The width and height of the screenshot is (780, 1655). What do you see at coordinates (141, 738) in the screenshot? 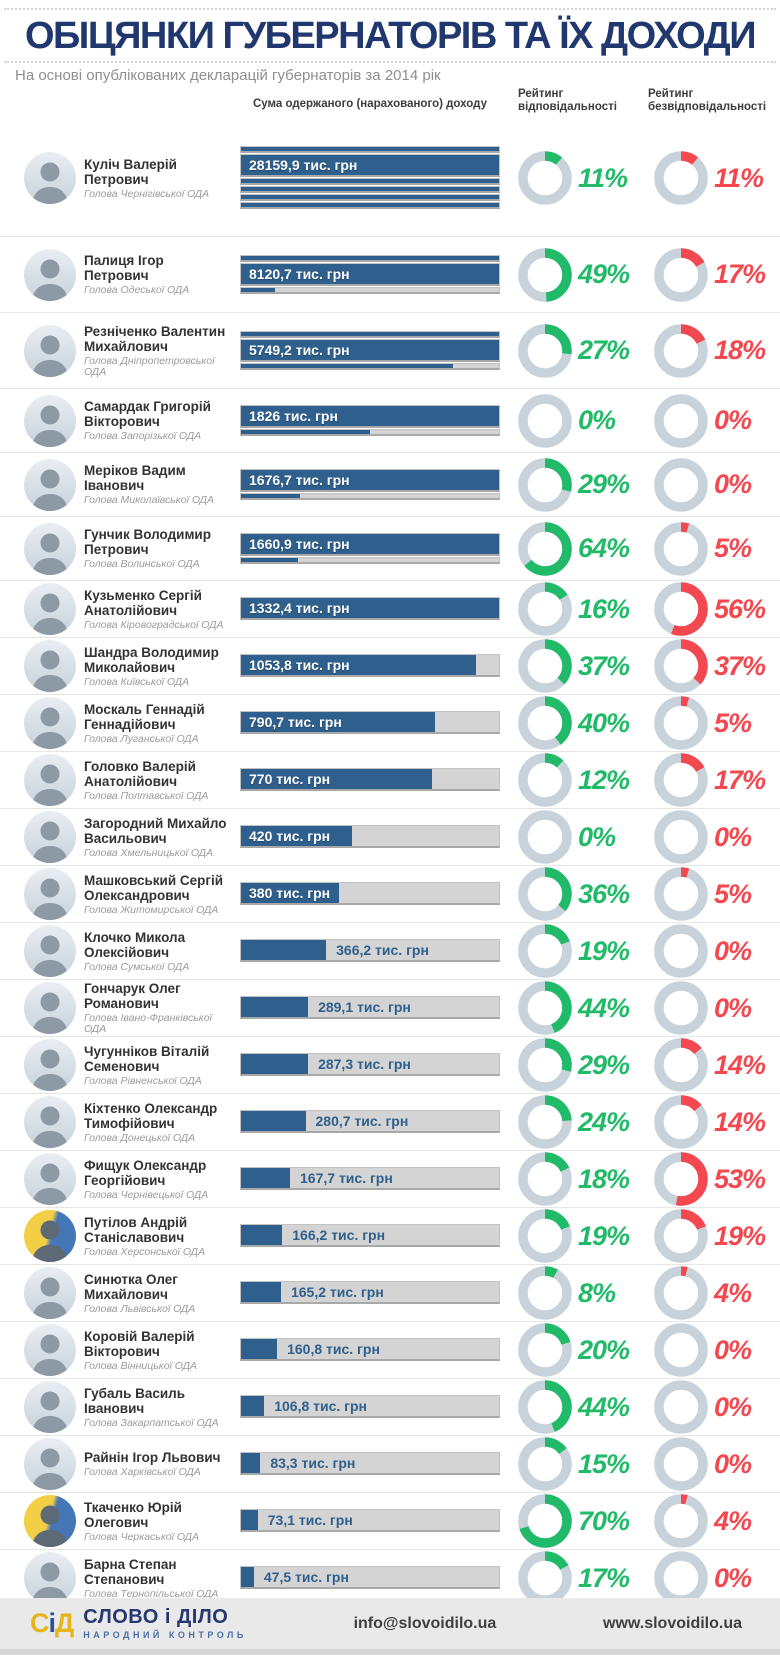
I see `governor-position: Голова Луганської ОДА` at bounding box center [141, 738].